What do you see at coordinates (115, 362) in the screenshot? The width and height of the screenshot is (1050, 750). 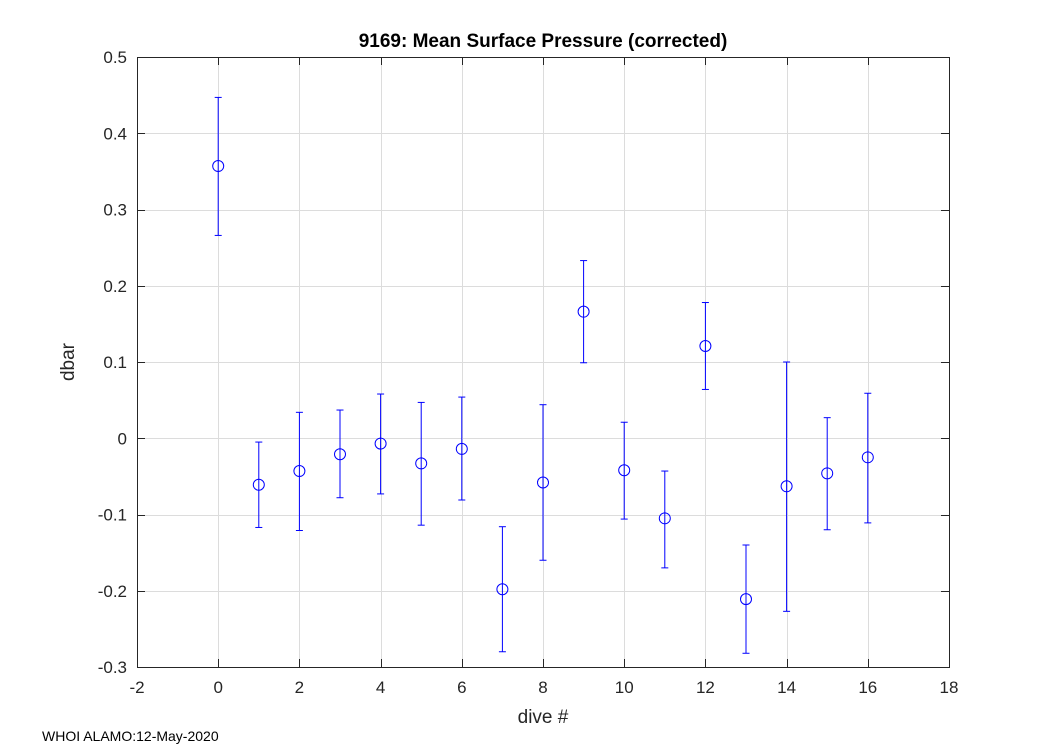 I see `y-tick-label: 0.1` at bounding box center [115, 362].